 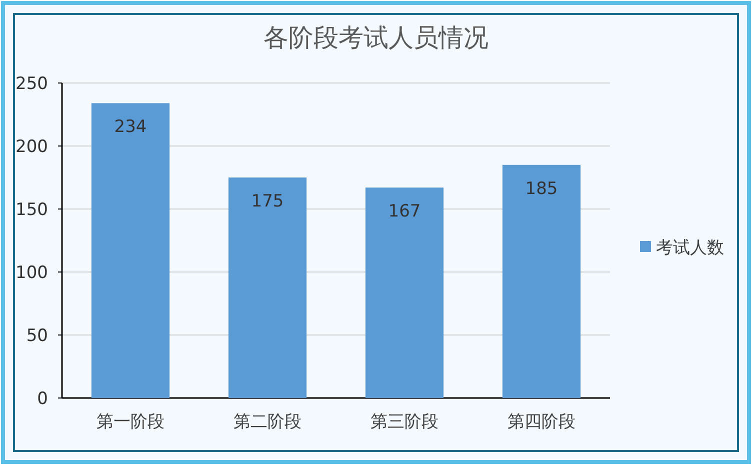 I want to click on x-tick-label: 第一阶段, so click(x=130, y=422).